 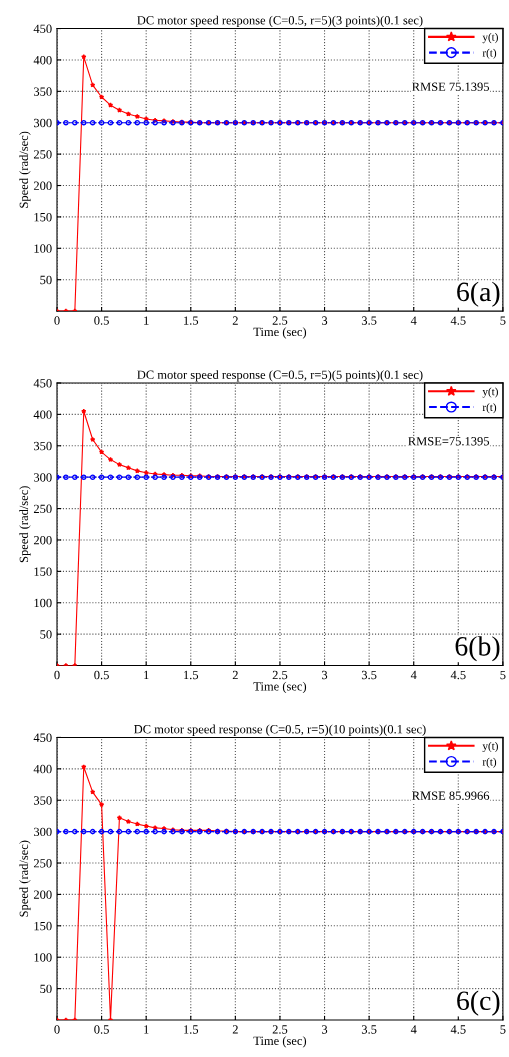 What do you see at coordinates (25, 878) in the screenshot?
I see `y-axis-title: Speed (rad/sec)` at bounding box center [25, 878].